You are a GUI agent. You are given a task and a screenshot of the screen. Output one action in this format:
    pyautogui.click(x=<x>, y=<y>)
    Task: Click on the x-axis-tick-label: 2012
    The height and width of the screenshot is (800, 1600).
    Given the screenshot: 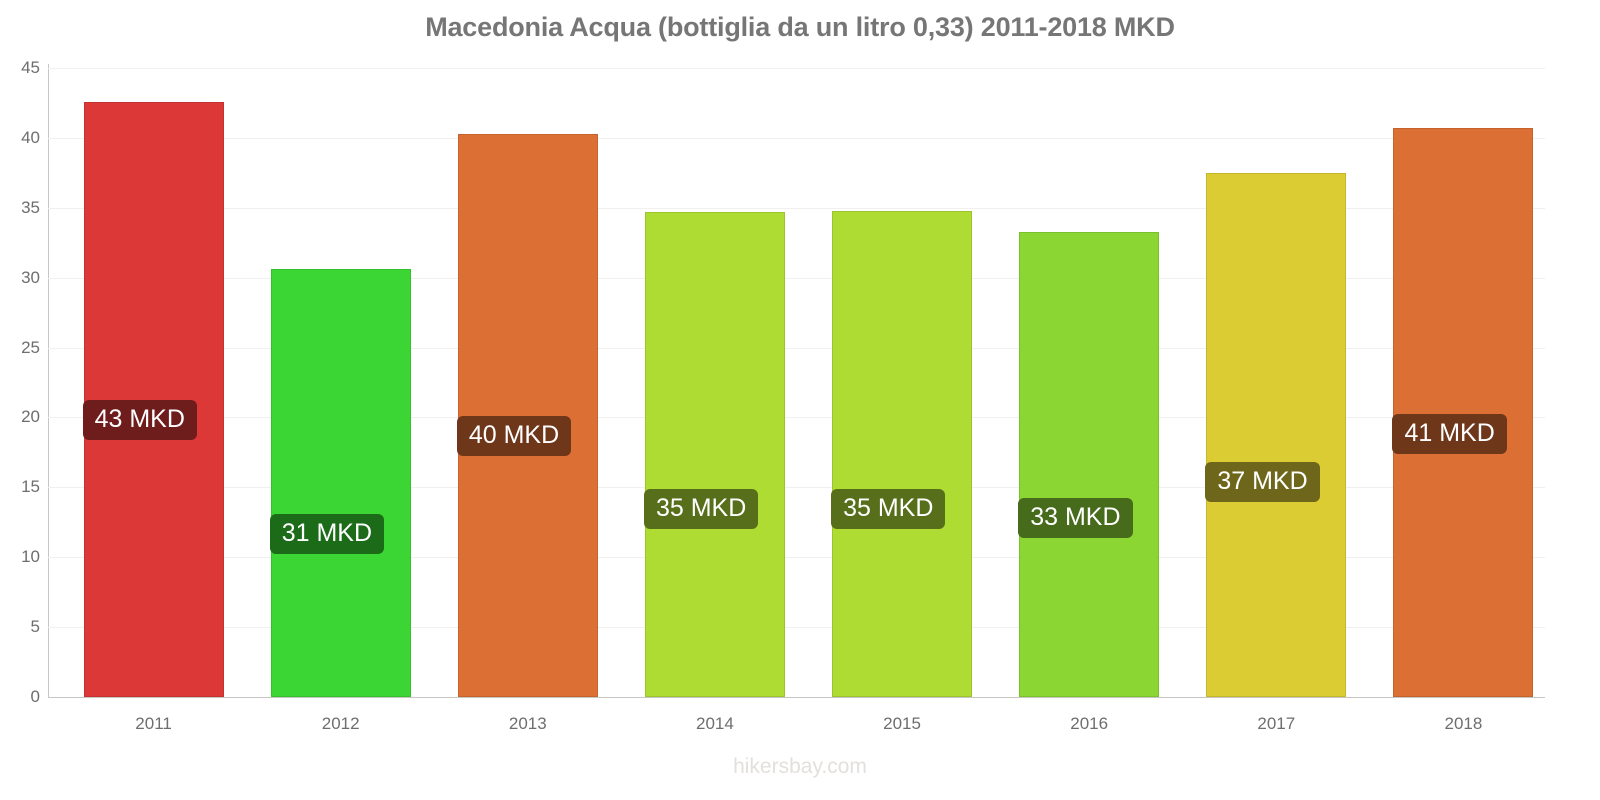 What is the action you would take?
    pyautogui.click(x=340, y=723)
    